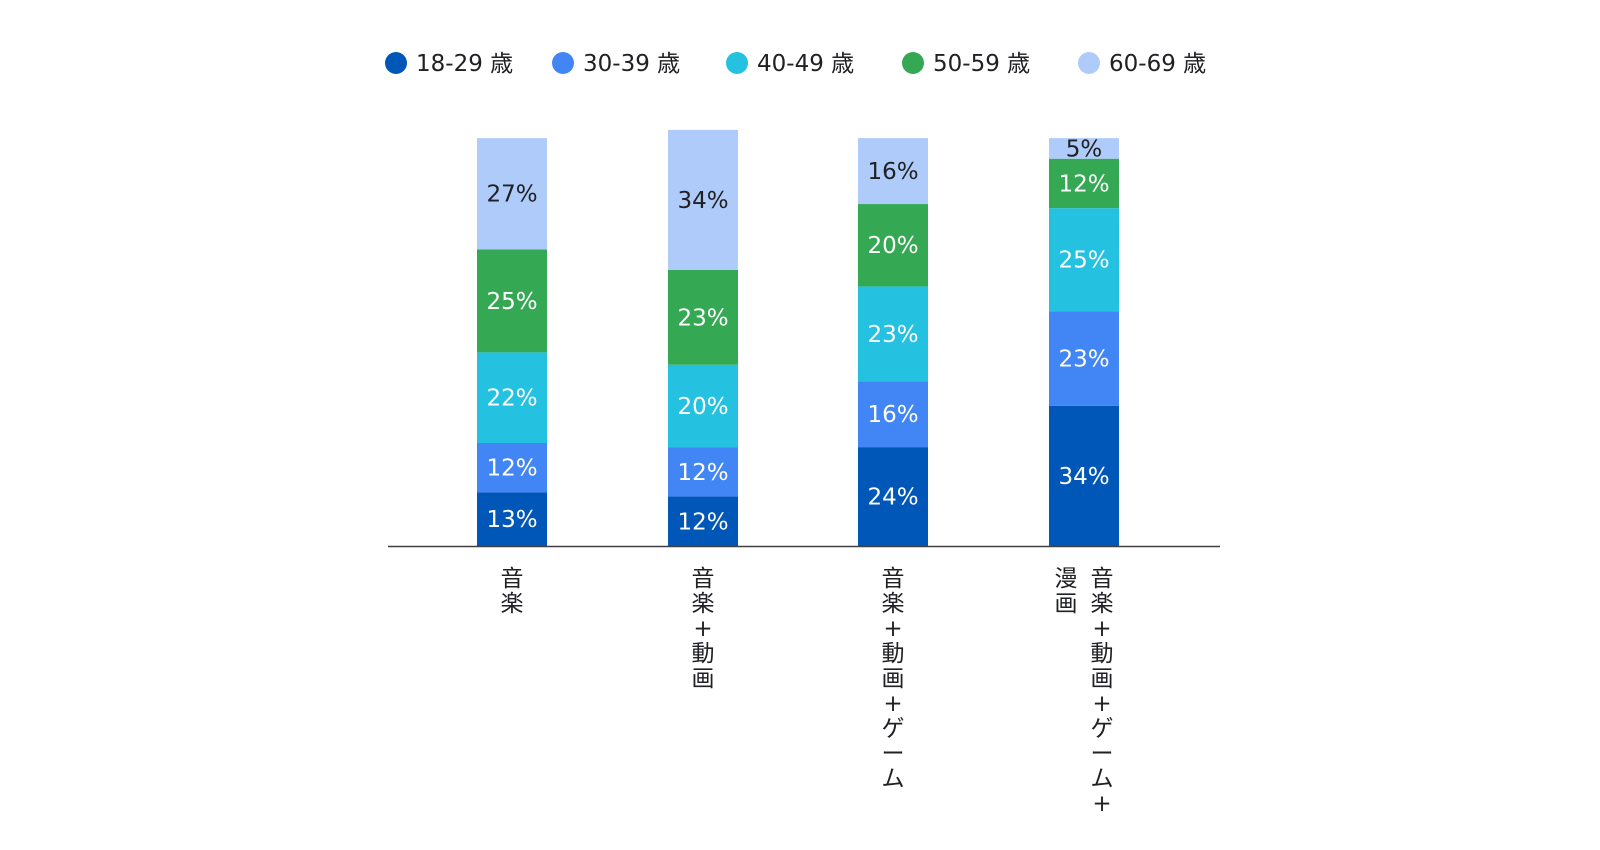 Image resolution: width=1600 pixels, height=850 pixels. What do you see at coordinates (805, 64) in the screenshot?
I see `legend-label: 40-49 歳` at bounding box center [805, 64].